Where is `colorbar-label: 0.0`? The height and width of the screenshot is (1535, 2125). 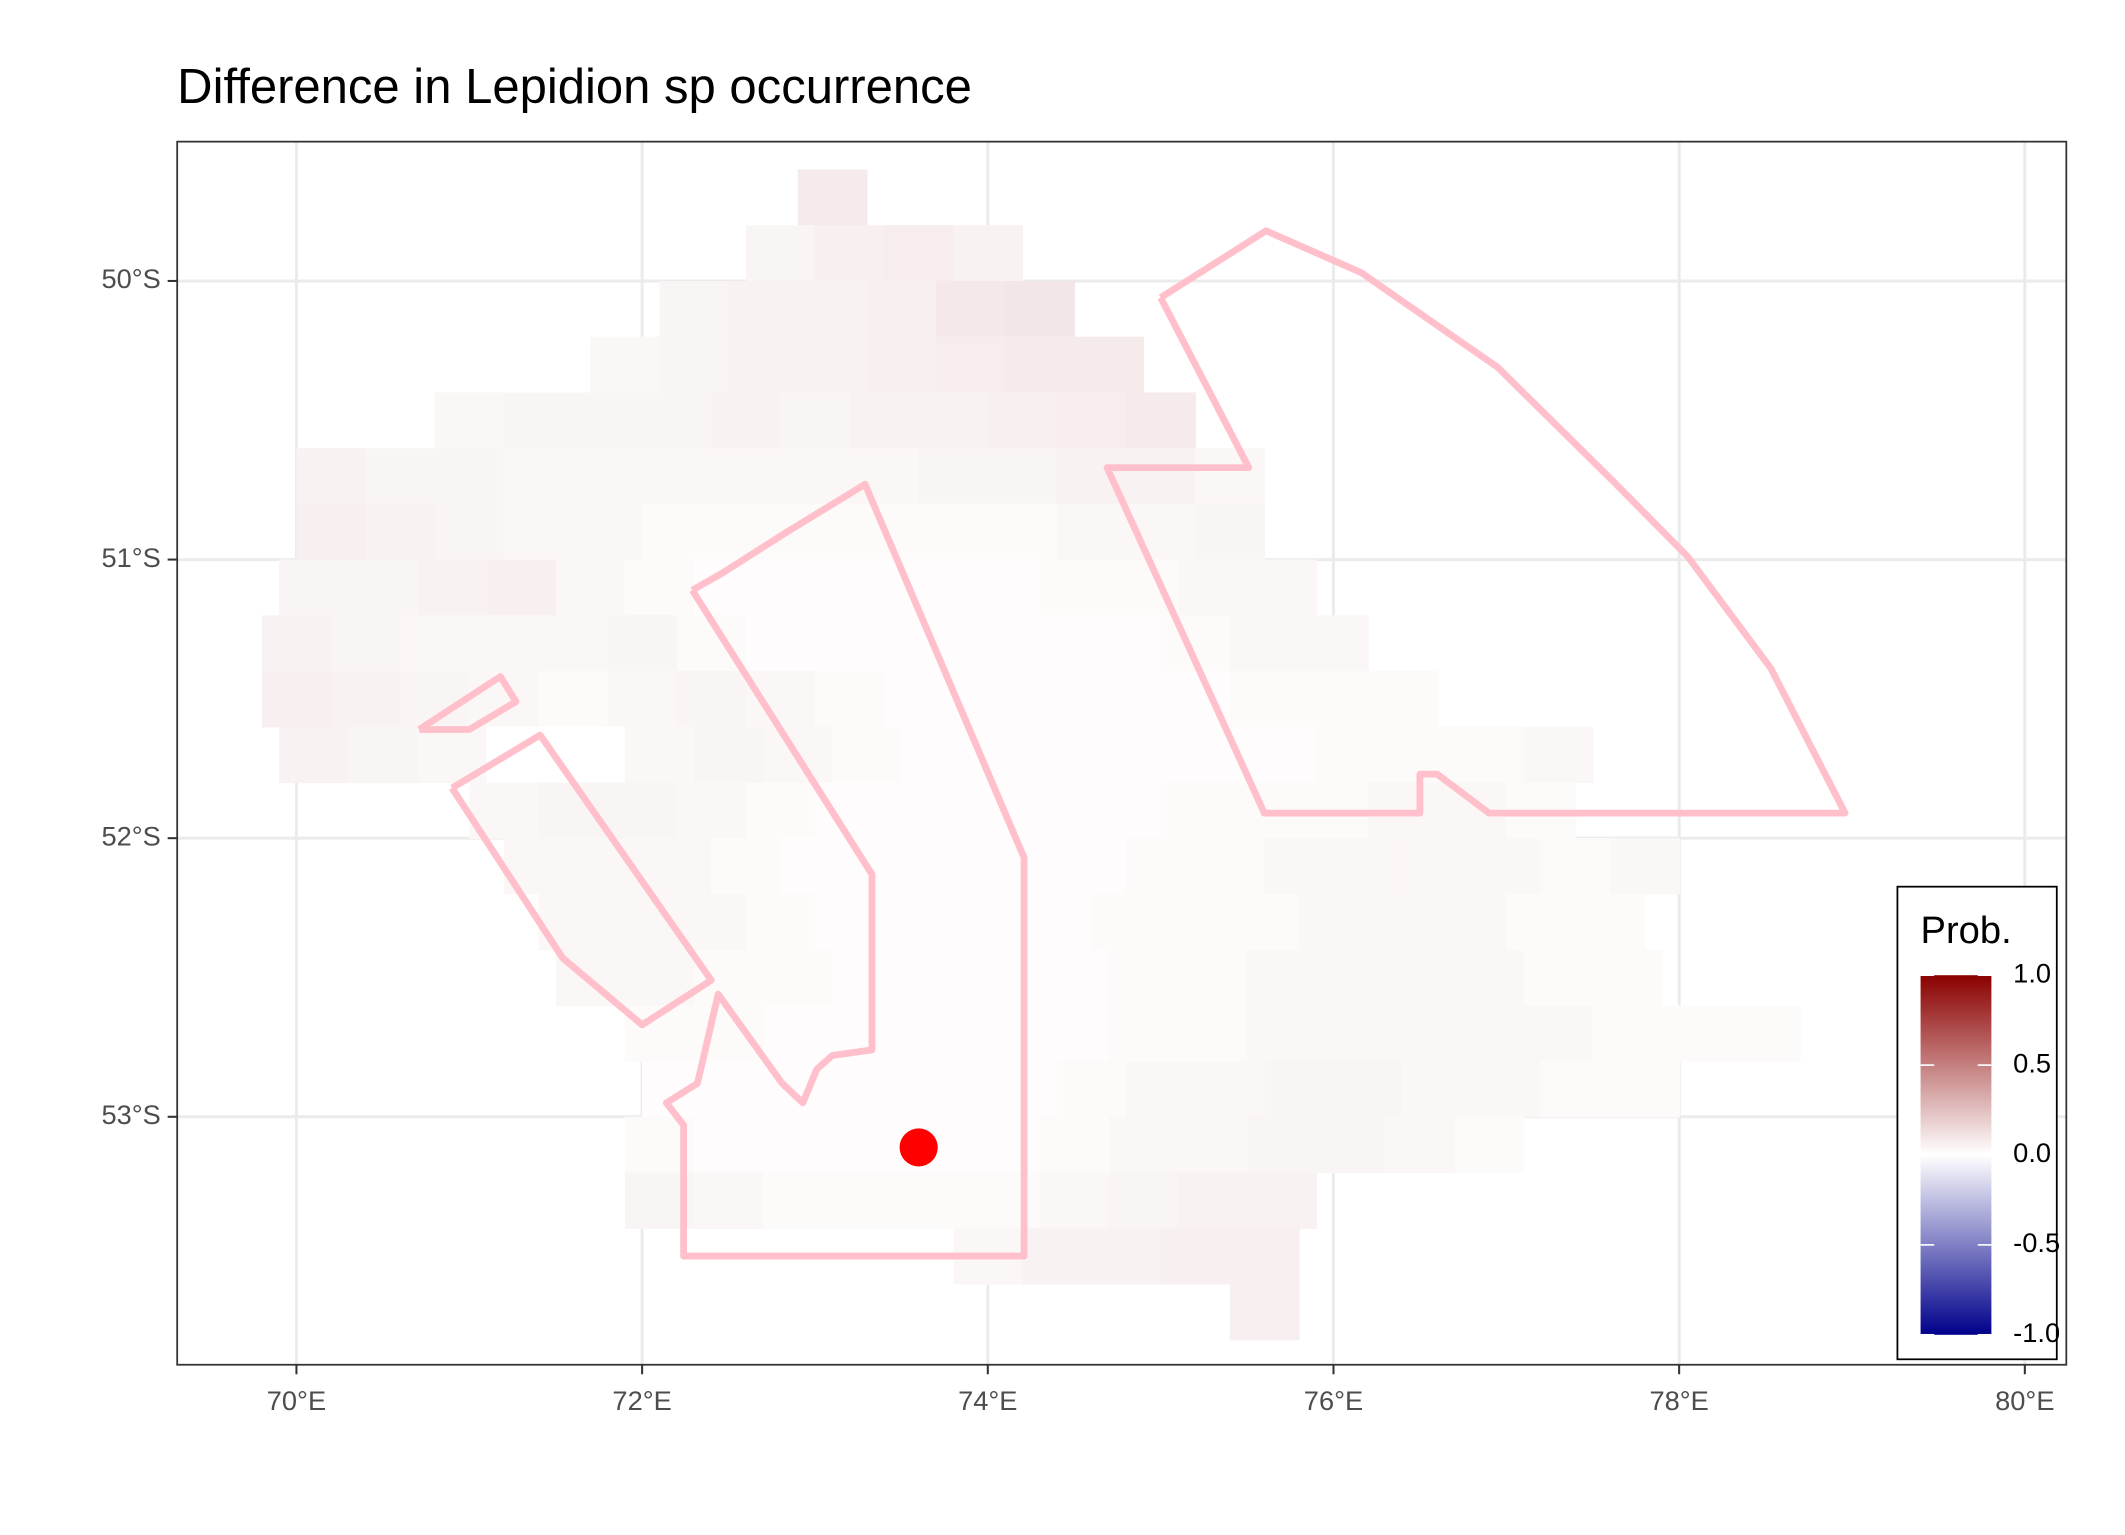
colorbar-label: 0.0 is located at coordinates (2032, 1152).